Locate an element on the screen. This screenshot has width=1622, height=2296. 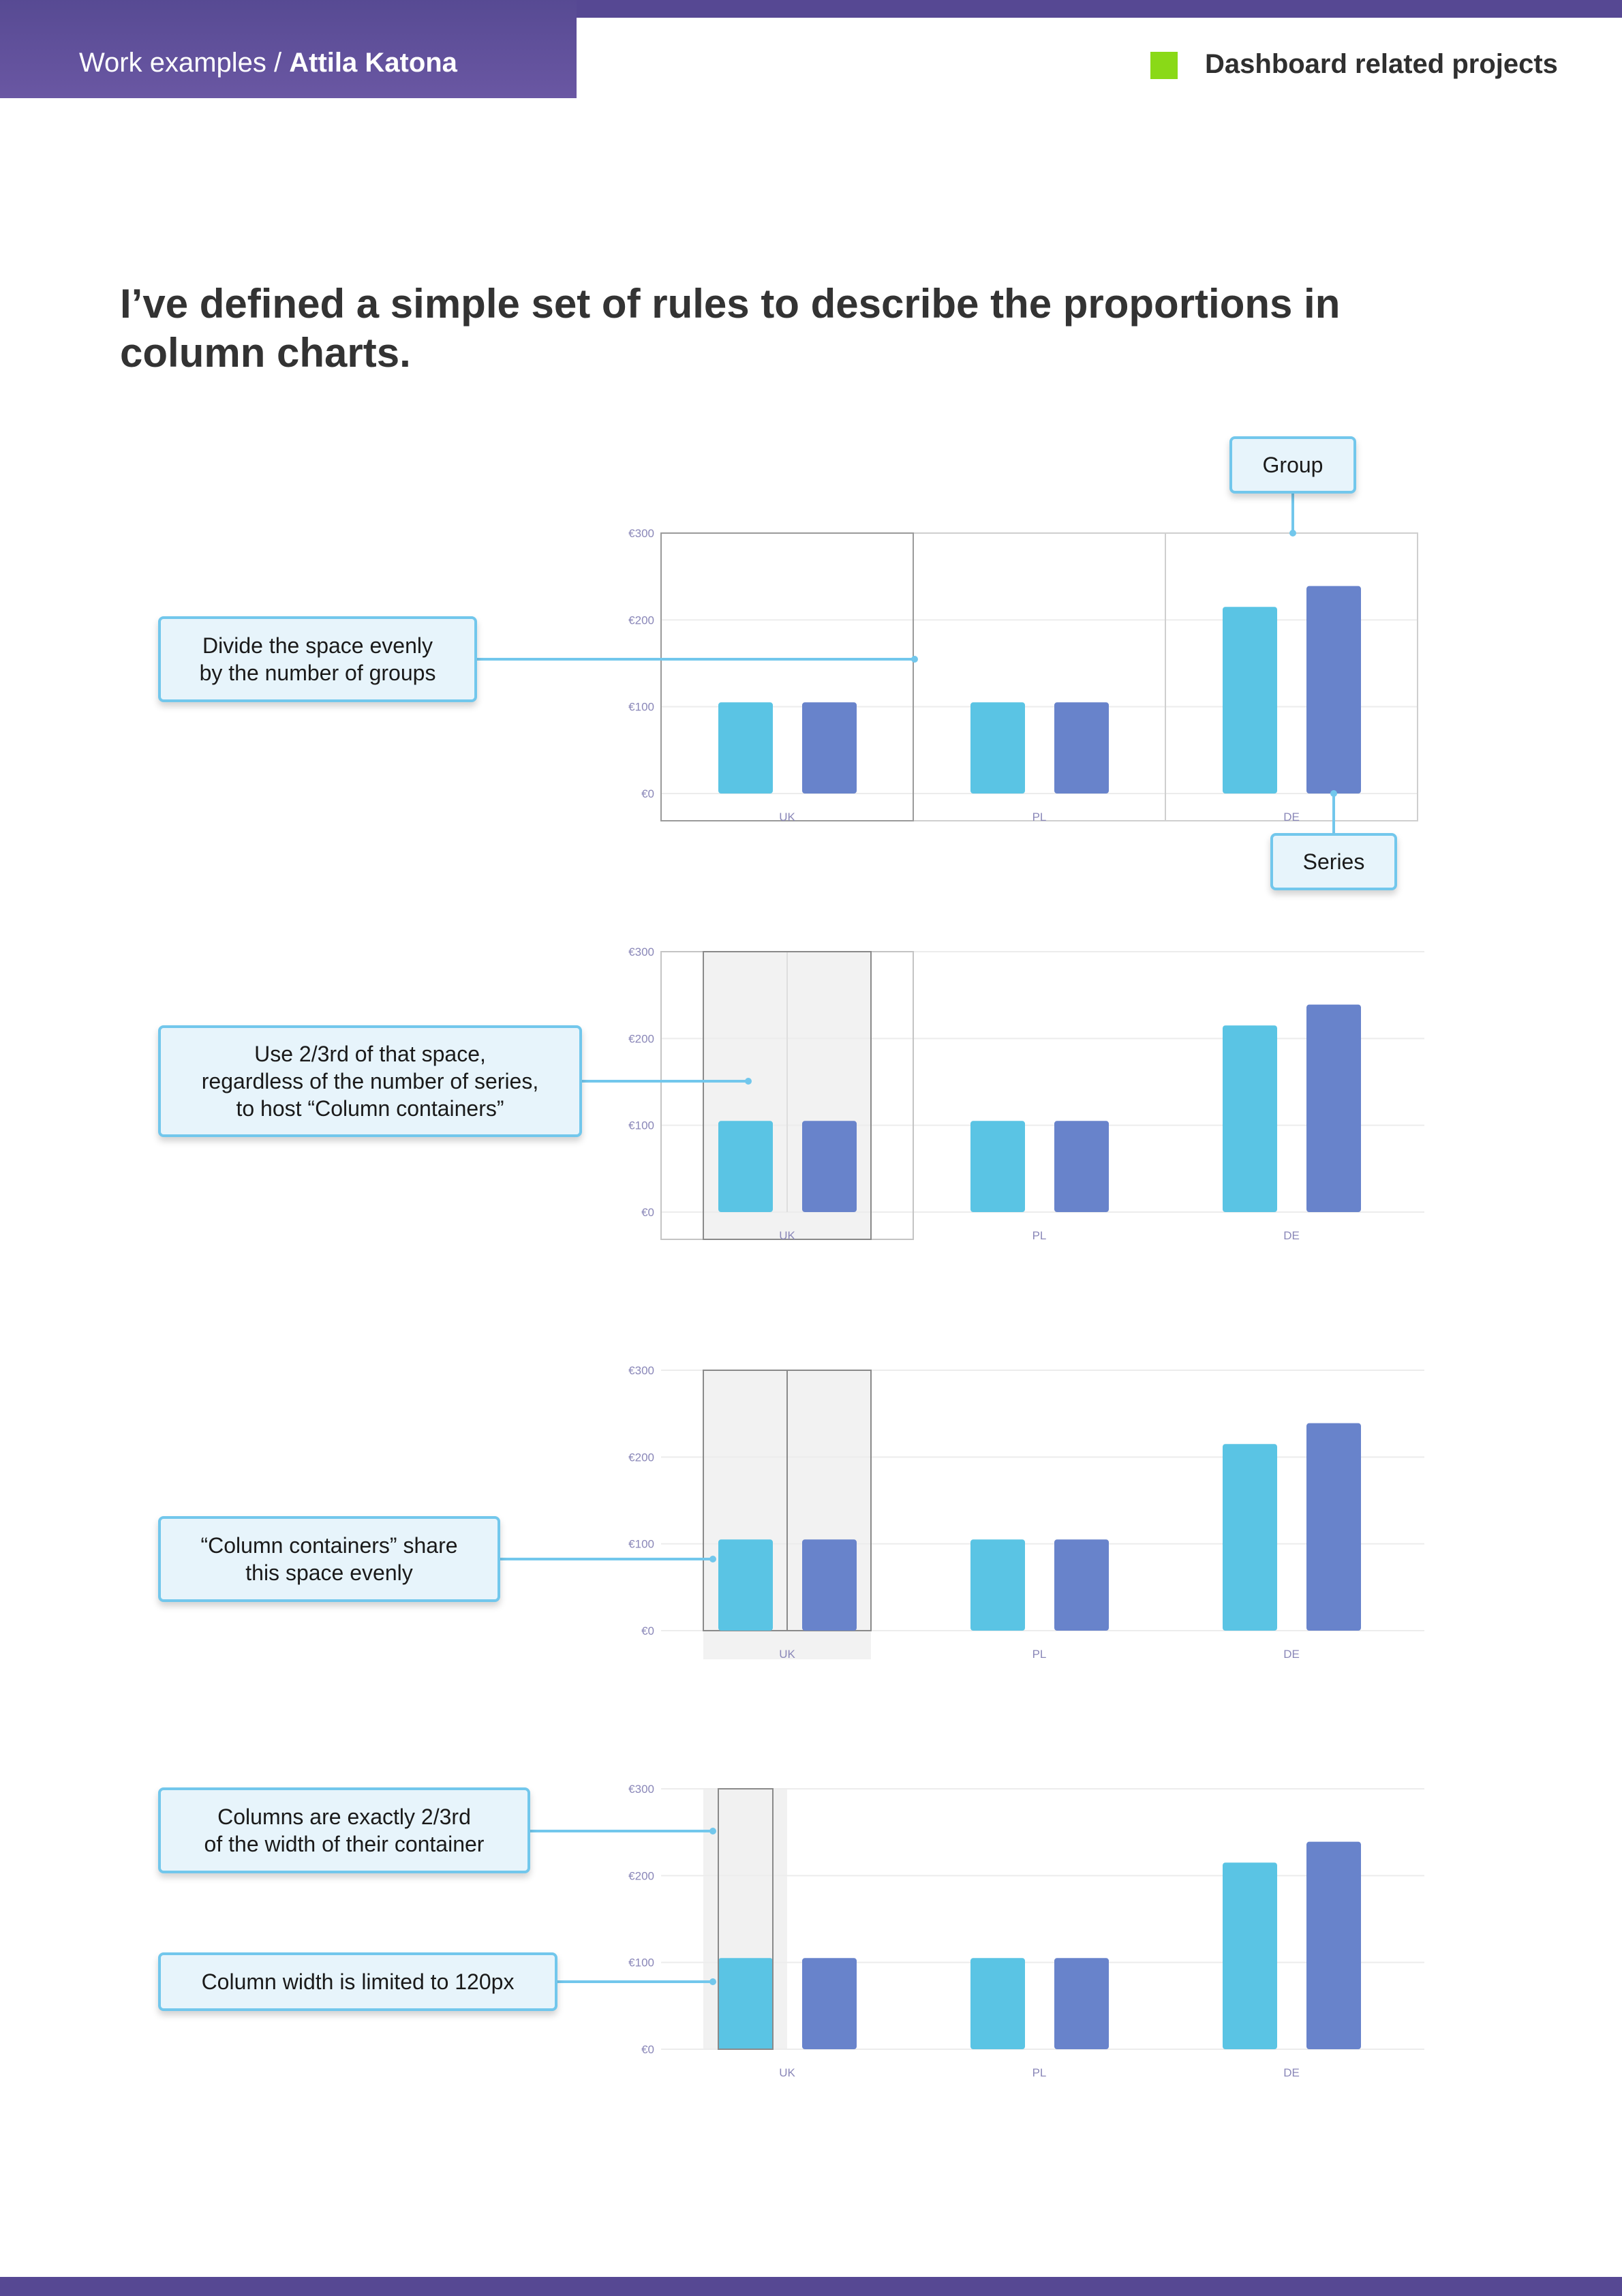
chart1-y-tick-label: €0 is located at coordinates (647, 793).